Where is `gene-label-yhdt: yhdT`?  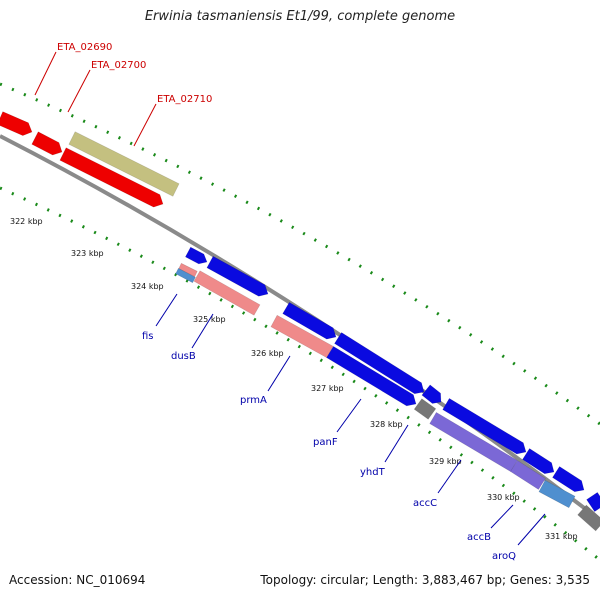 gene-label-yhdt: yhdT is located at coordinates (373, 472).